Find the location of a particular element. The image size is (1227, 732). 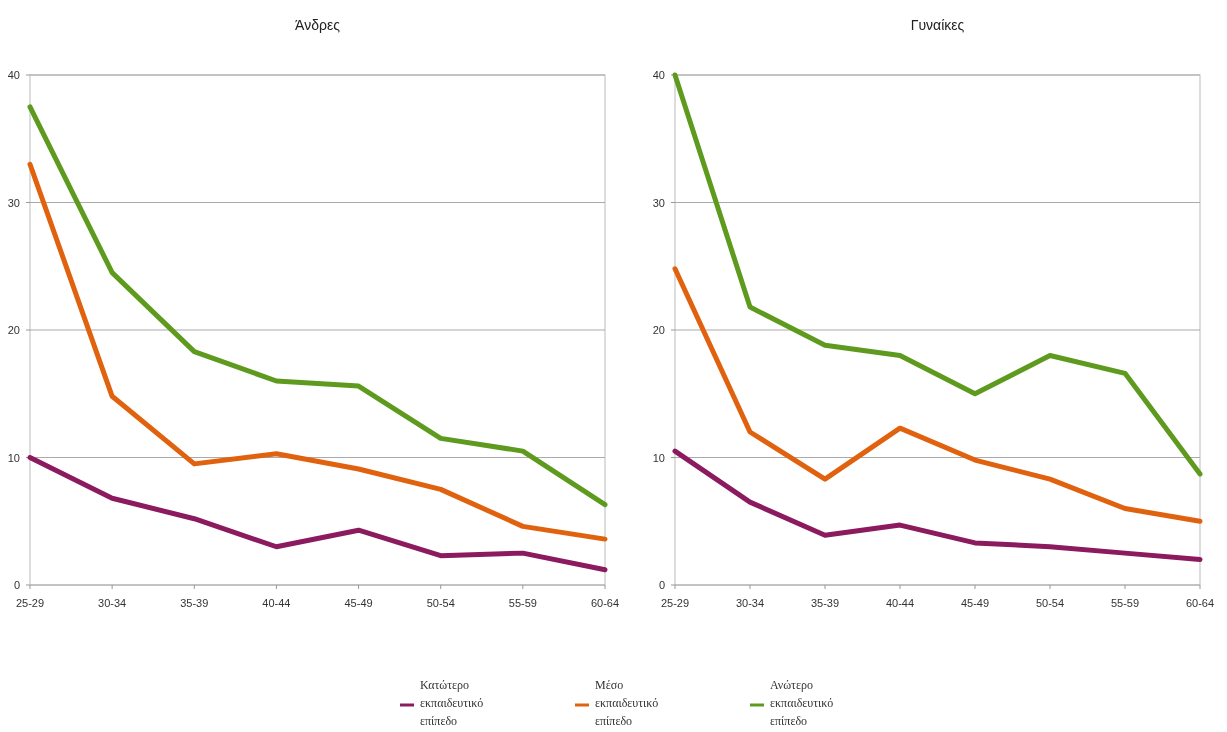

legend-label: Μέσο εκπαιδευτικό επίπεδο is located at coordinates (627, 703).